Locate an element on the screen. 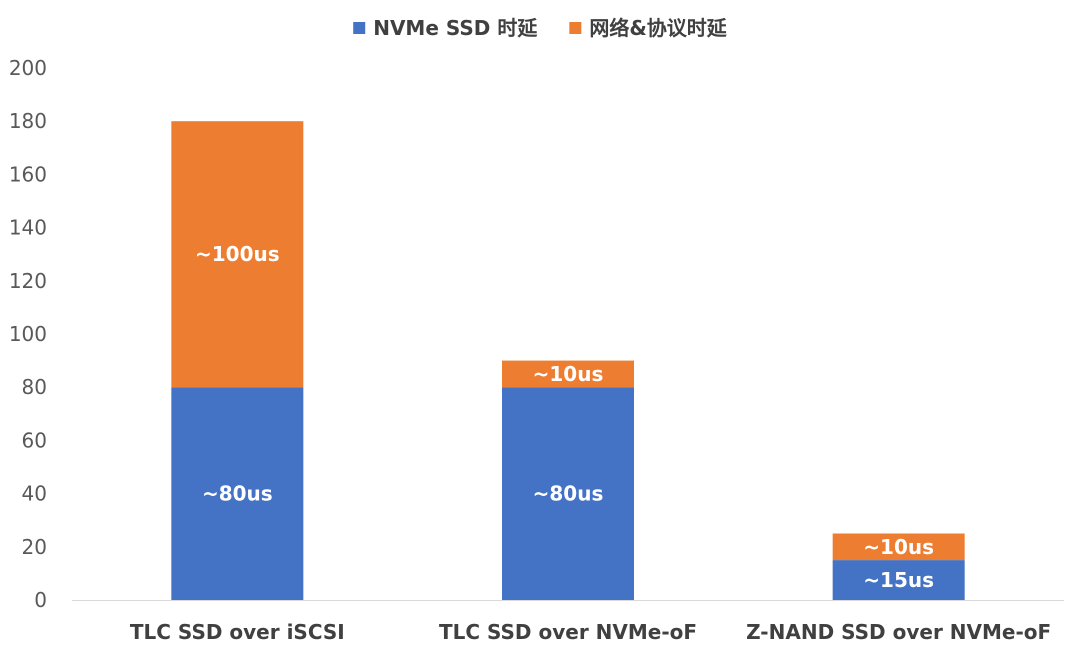 This screenshot has width=1080, height=654. y-tick-label: 0 is located at coordinates (40, 600).